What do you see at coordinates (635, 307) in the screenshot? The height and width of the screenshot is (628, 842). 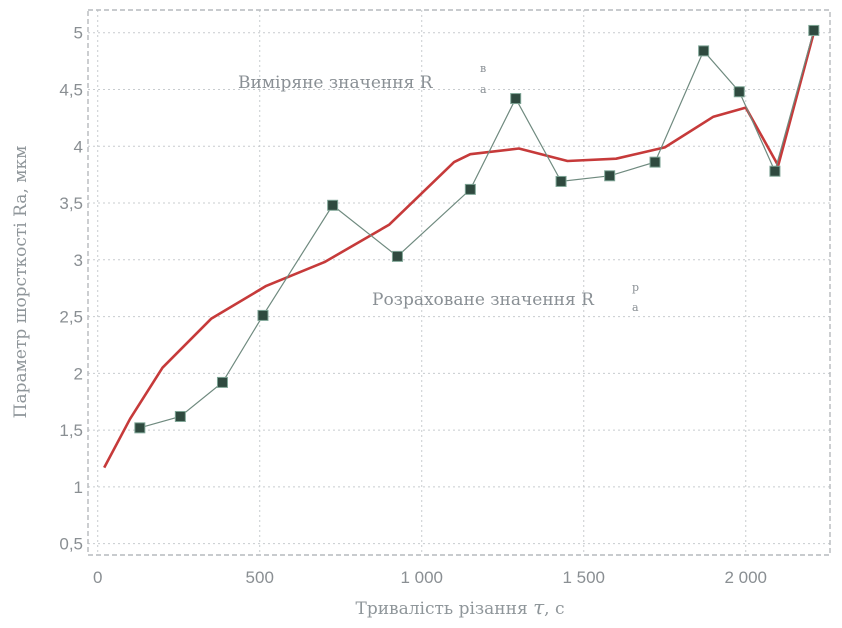 I see `annotation-calculated-sub: a` at bounding box center [635, 307].